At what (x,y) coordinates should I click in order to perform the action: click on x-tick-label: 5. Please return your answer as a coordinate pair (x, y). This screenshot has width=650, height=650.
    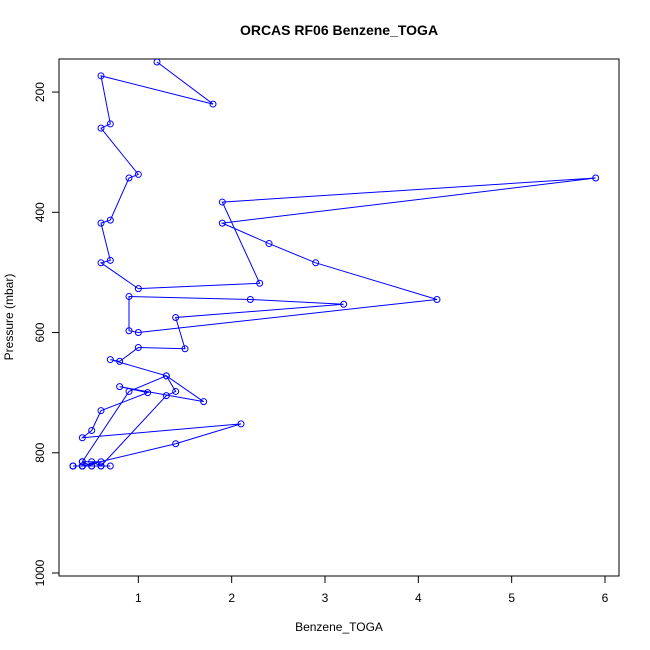
    Looking at the image, I should click on (511, 598).